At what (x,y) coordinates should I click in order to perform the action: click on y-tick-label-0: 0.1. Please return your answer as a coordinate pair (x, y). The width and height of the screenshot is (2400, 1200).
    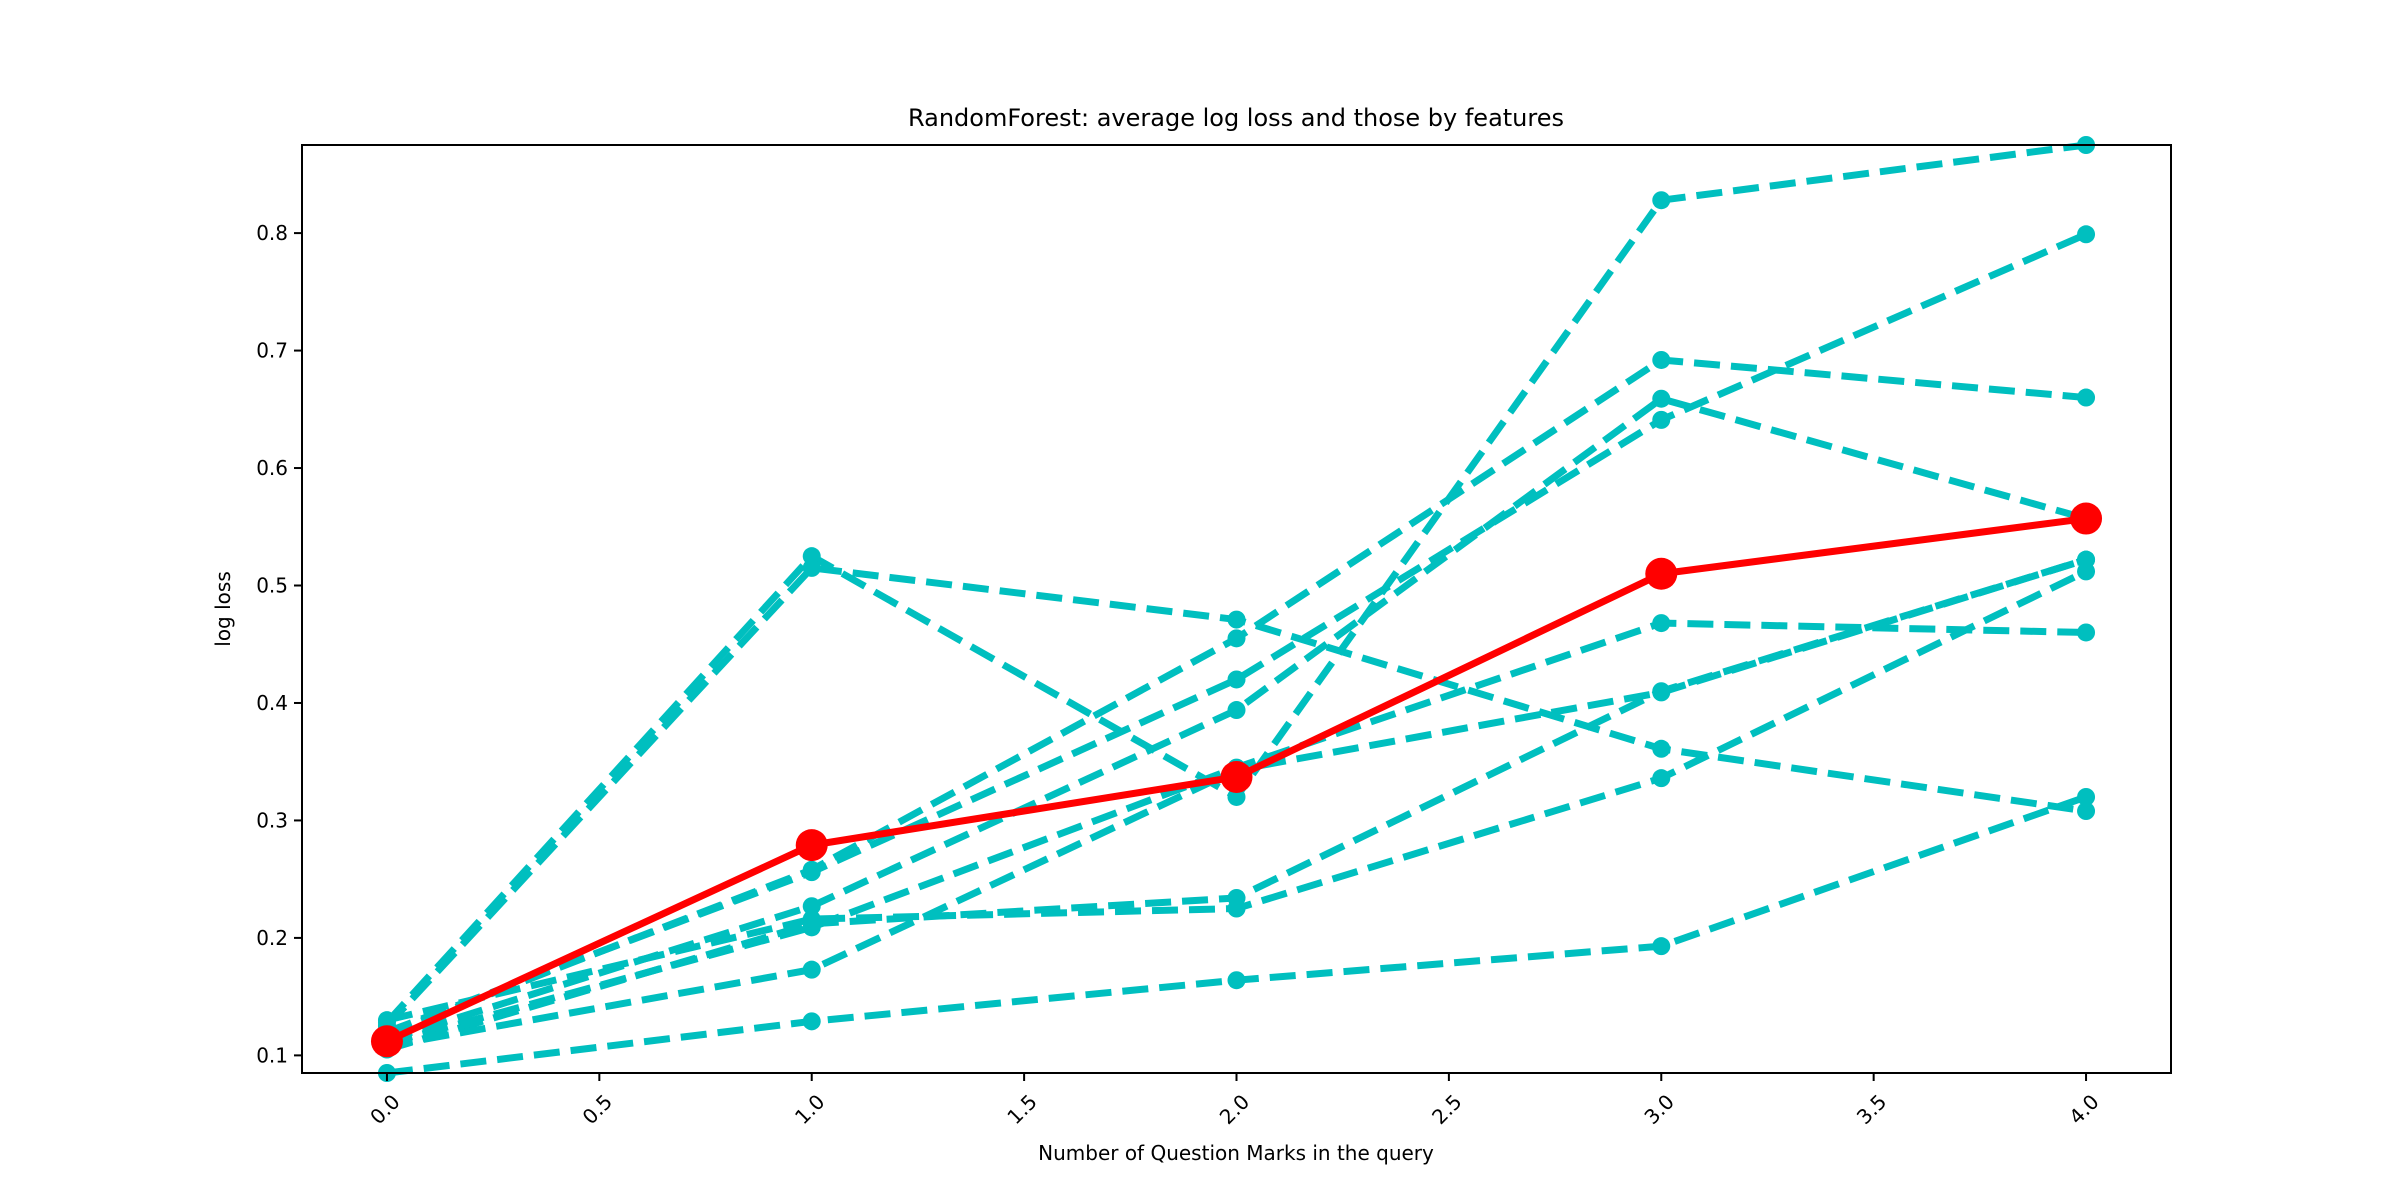
    Looking at the image, I should click on (272, 1055).